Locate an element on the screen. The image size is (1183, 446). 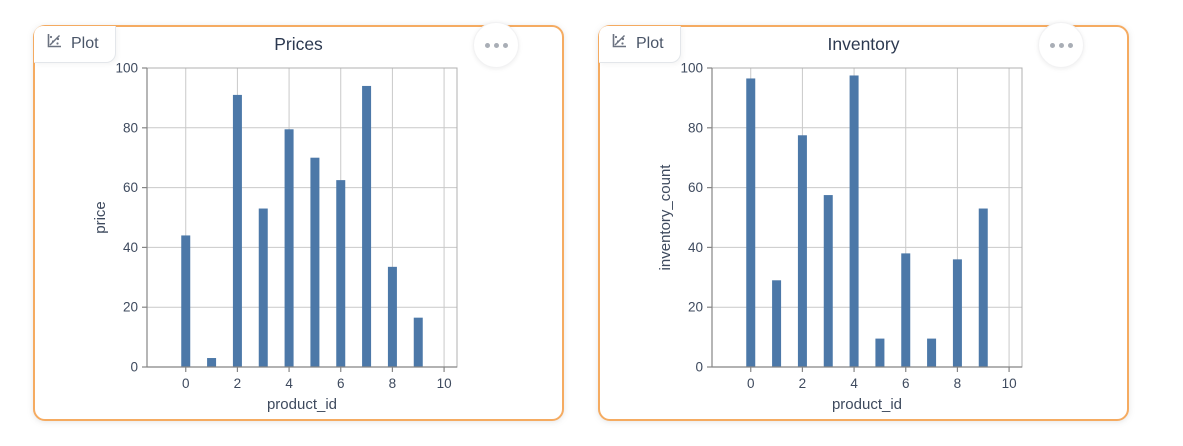
svg-text: price is located at coordinates (100, 217).